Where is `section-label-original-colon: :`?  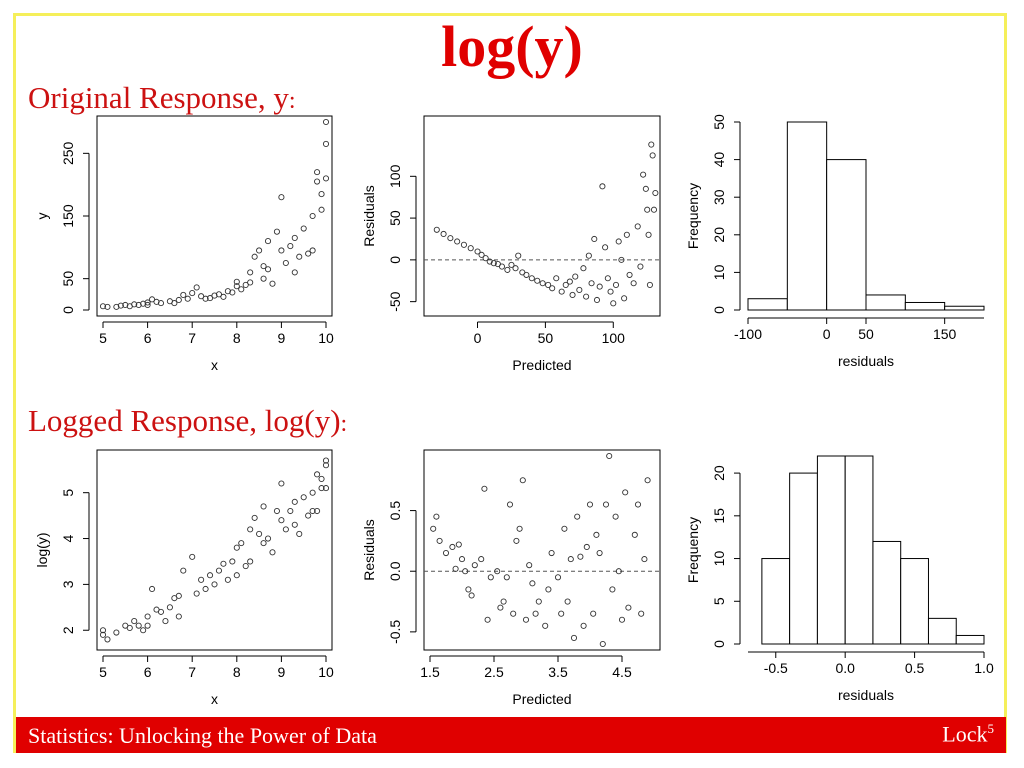
section-label-original-colon: : is located at coordinates (292, 101).